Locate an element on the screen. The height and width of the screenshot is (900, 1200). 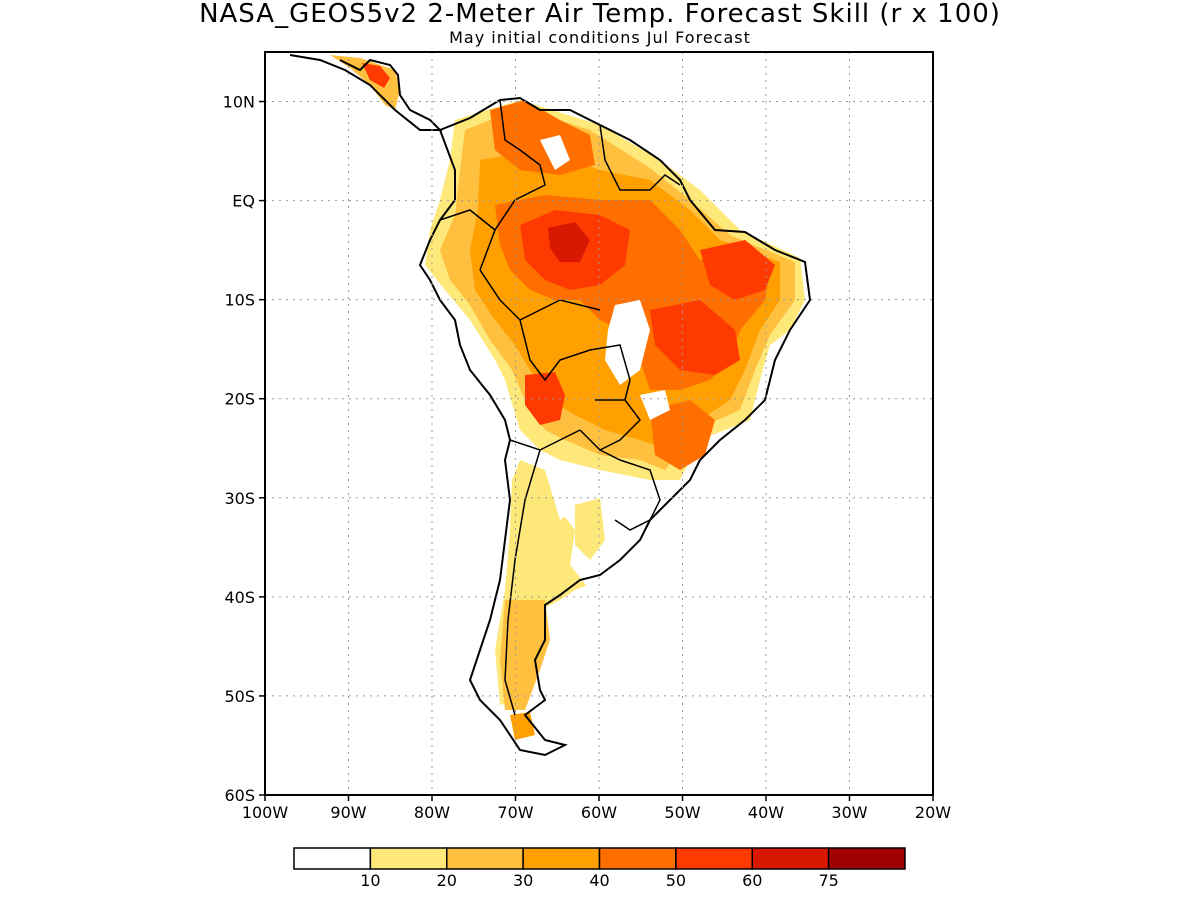
lon-label: 100W is located at coordinates (265, 812).